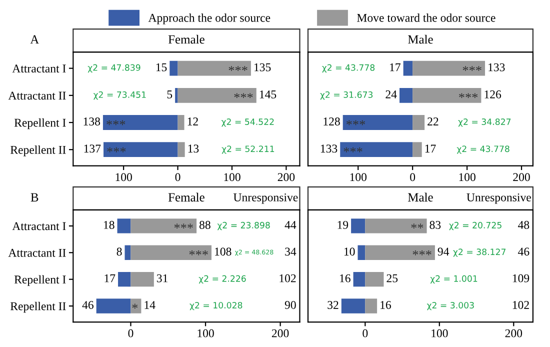 The width and height of the screenshot is (550, 347). Describe the element at coordinates (493, 94) in the screenshot. I see `data-label: 126` at that location.